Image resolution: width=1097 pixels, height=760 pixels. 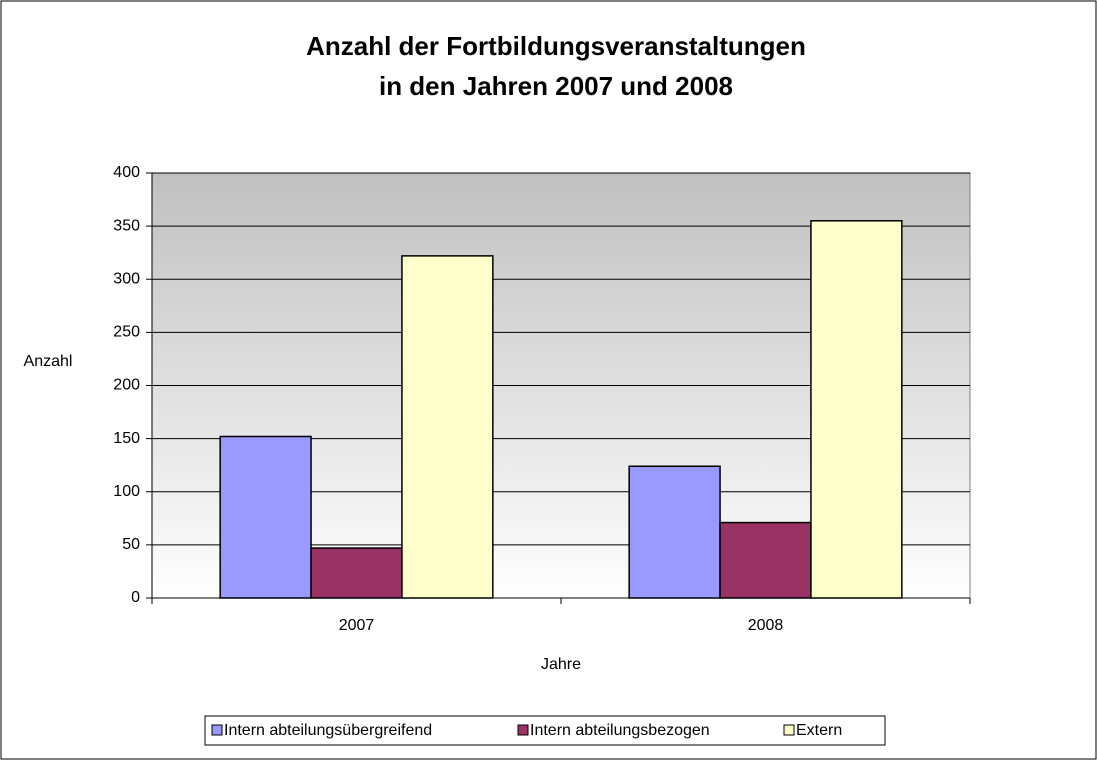 I want to click on y-tick-label: 400, so click(x=126, y=172).